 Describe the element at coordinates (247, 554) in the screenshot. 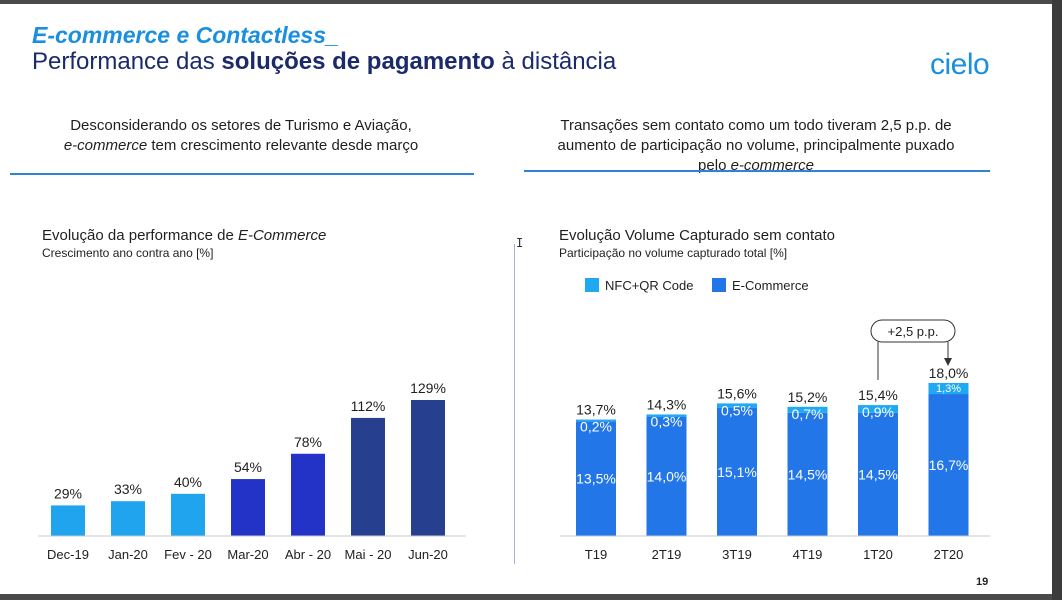

I see `x-tick-label-3: Mar-20` at that location.